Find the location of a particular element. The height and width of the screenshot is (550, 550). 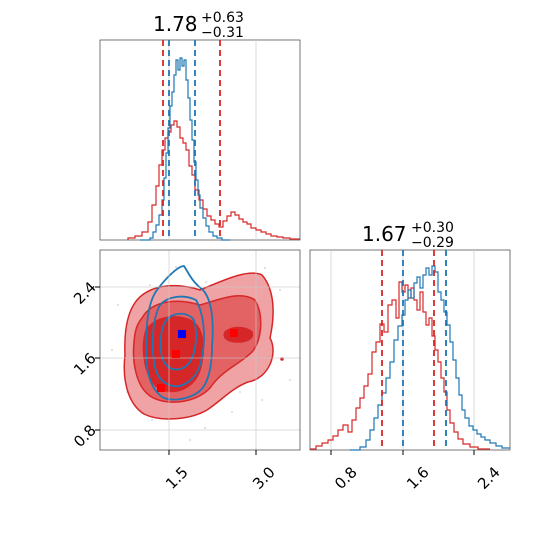

hist-param-2-frame is located at coordinates (410, 350).